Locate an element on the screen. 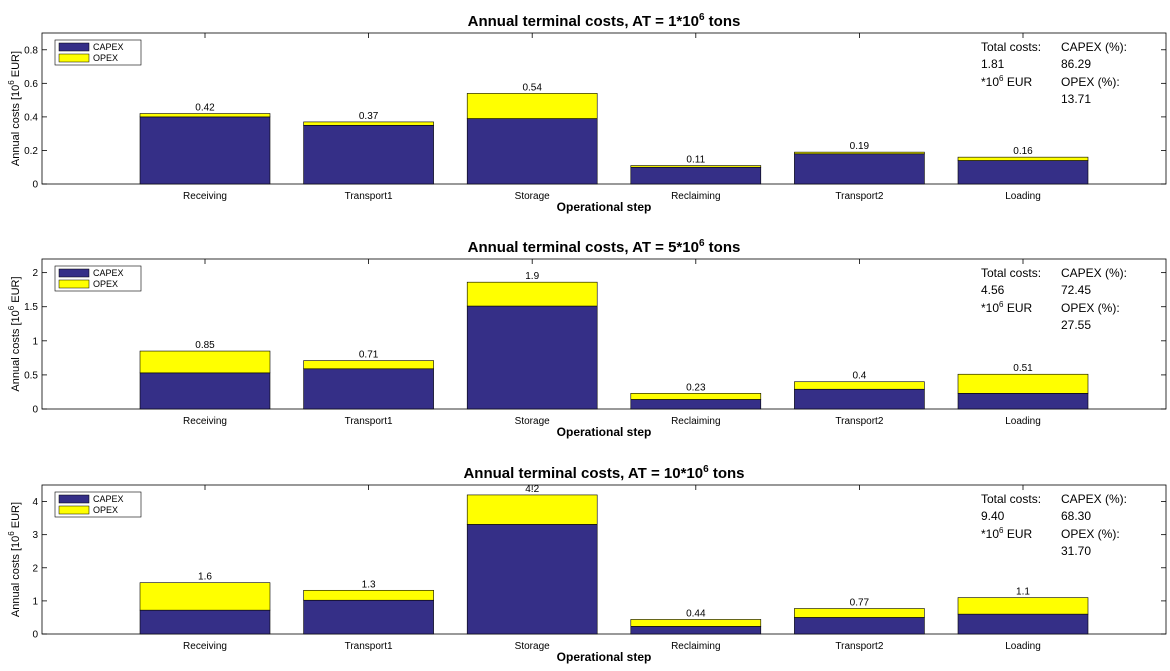 This screenshot has height=671, width=1170. bar-opex-transport2 is located at coordinates (859, 385).